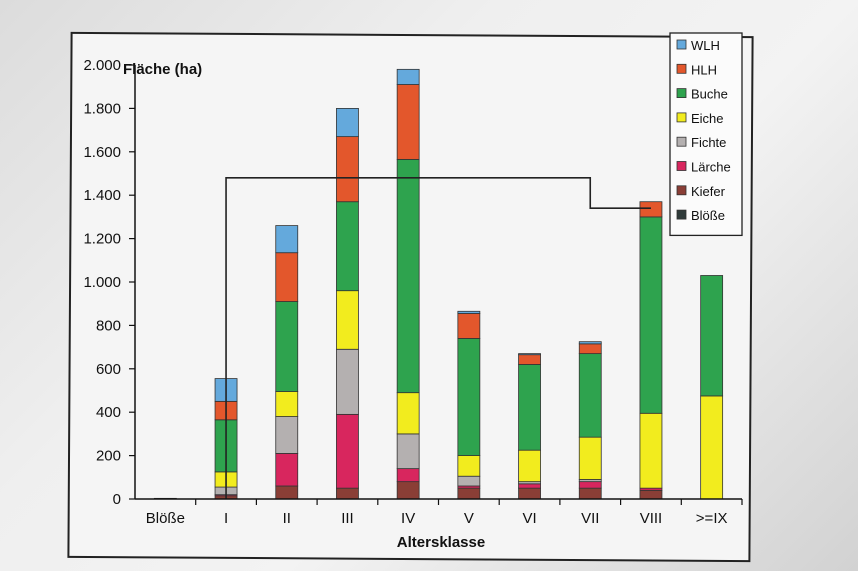 The image size is (858, 571). Describe the element at coordinates (704, 69) in the screenshot. I see `legend-label: HLH` at that location.